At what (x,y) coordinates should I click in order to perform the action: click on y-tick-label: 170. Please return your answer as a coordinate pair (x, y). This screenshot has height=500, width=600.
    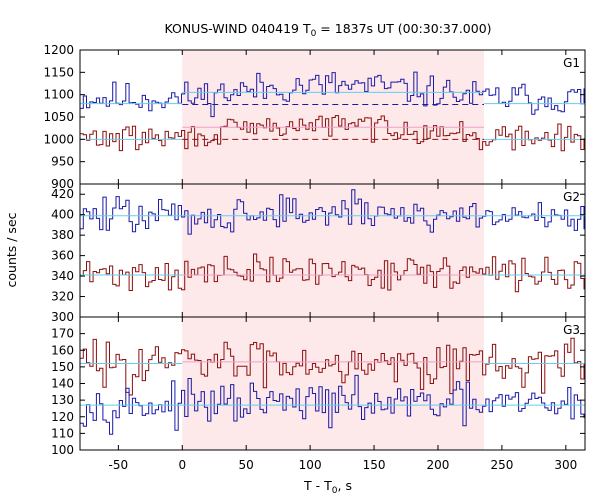
    Looking at the image, I should click on (62, 334).